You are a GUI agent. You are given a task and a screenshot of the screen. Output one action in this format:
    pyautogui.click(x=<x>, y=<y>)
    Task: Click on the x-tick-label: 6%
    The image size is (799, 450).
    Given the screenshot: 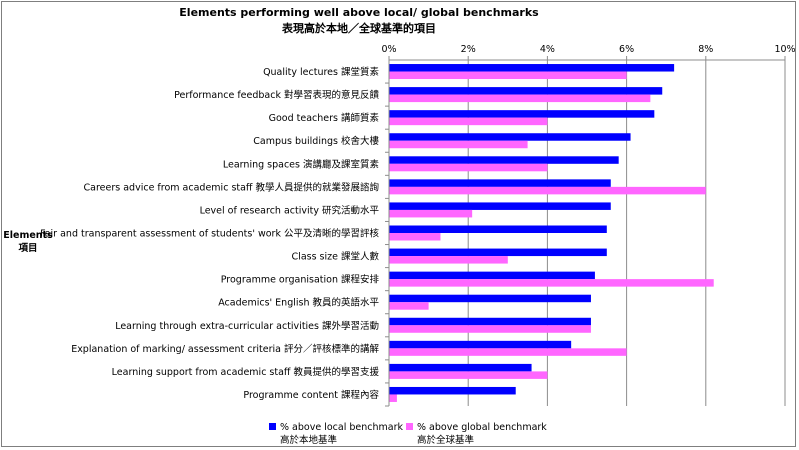 What is the action you would take?
    pyautogui.click(x=626, y=49)
    